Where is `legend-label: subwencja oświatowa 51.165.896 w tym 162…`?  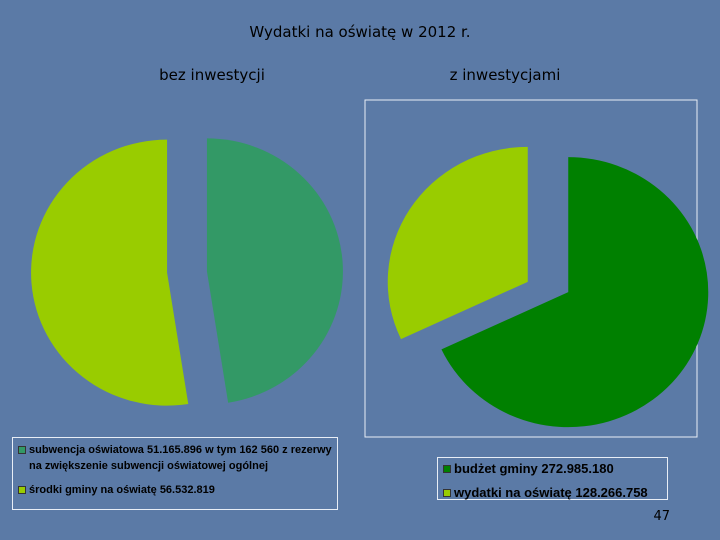 legend-label: subwencja oświatowa 51.165.896 w tym 162… is located at coordinates (180, 458).